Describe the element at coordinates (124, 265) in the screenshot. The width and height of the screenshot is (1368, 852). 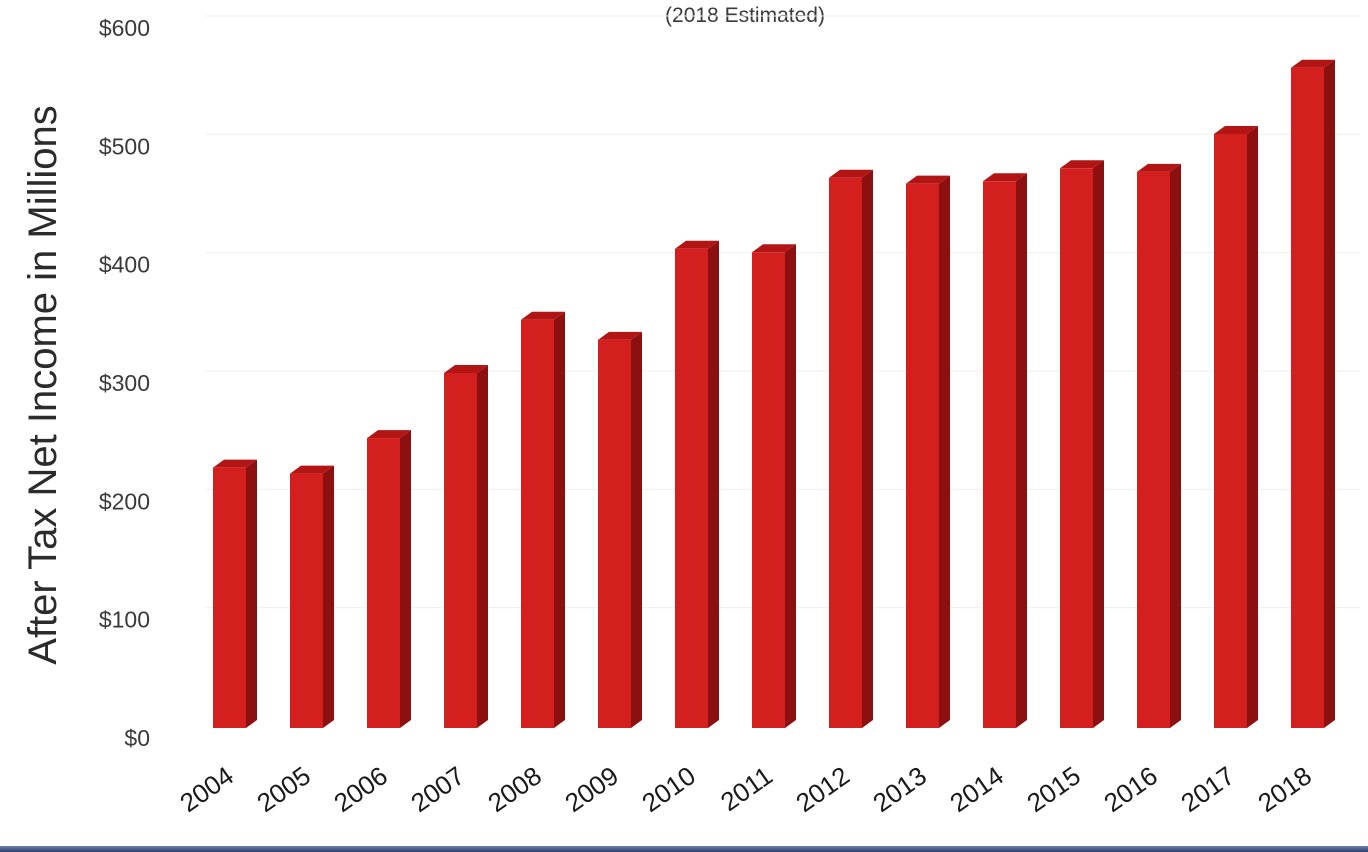
I see `y-tick-label: $400` at that location.